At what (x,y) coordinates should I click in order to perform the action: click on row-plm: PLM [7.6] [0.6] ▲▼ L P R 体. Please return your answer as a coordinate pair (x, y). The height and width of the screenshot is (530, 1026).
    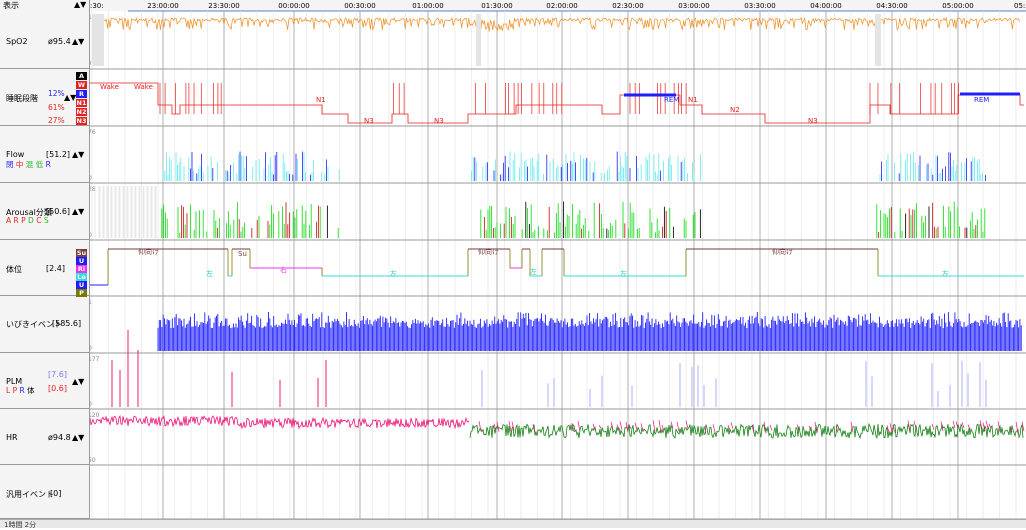
    Looking at the image, I should click on (45, 381).